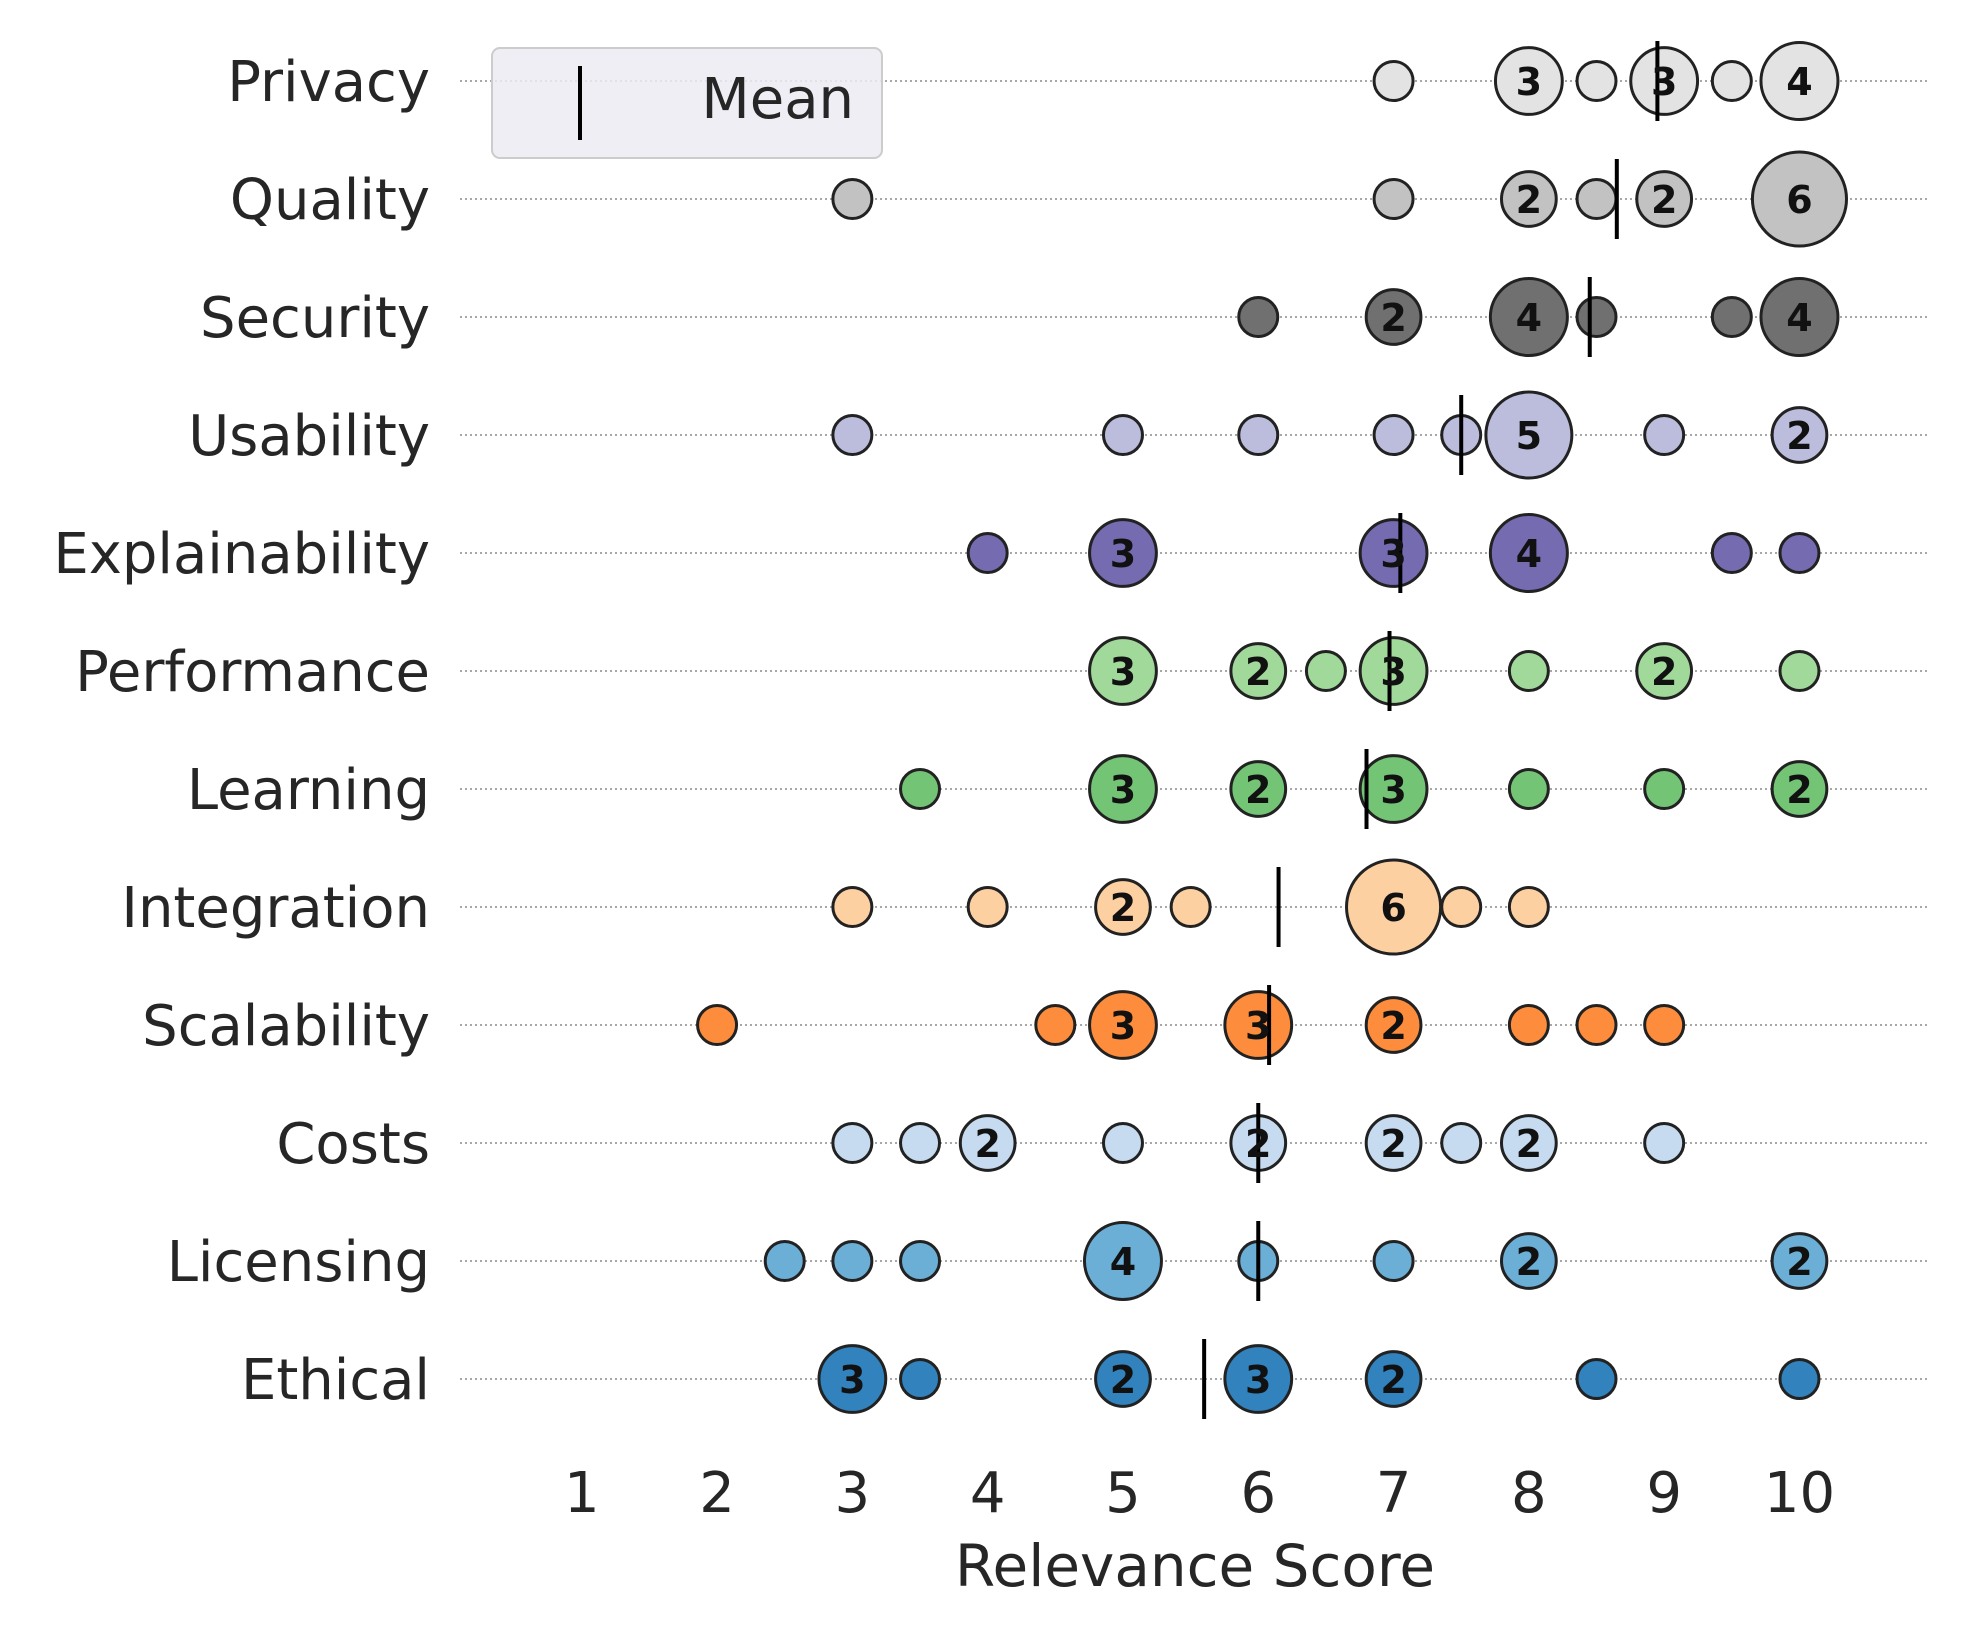 The width and height of the screenshot is (1972, 1652). Describe the element at coordinates (335, 1380) in the screenshot. I see `category-label-ethical: Ethical` at that location.